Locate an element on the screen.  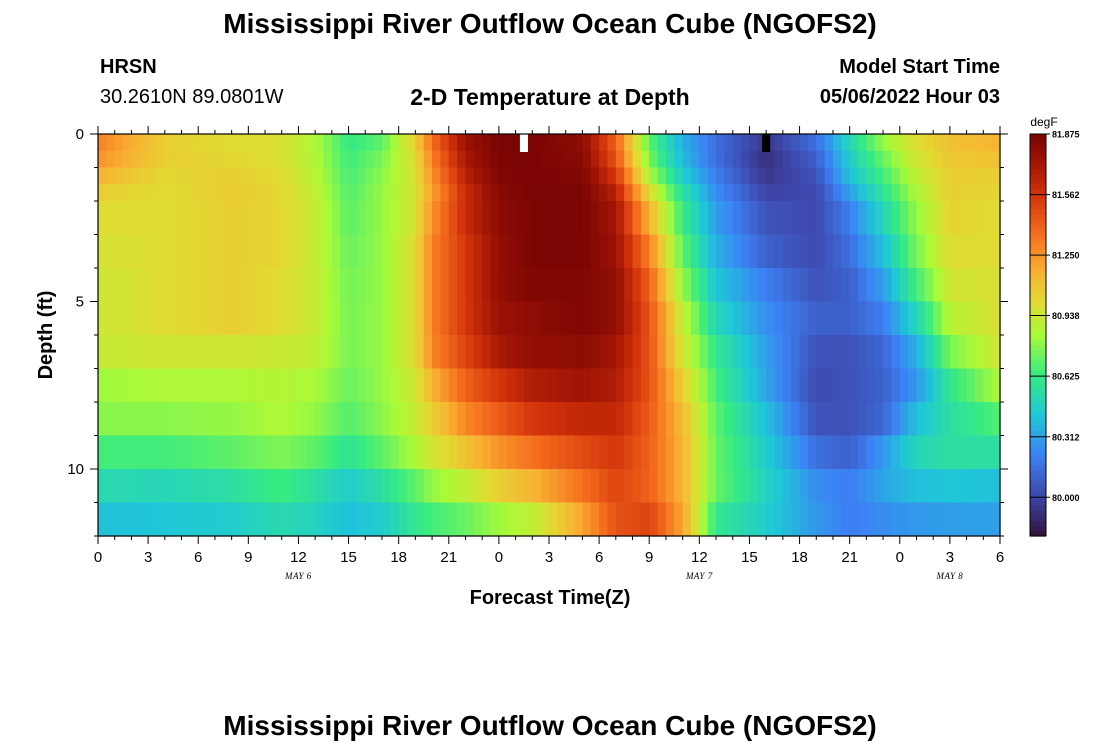
x-tick-label: 15 is located at coordinates (348, 557).